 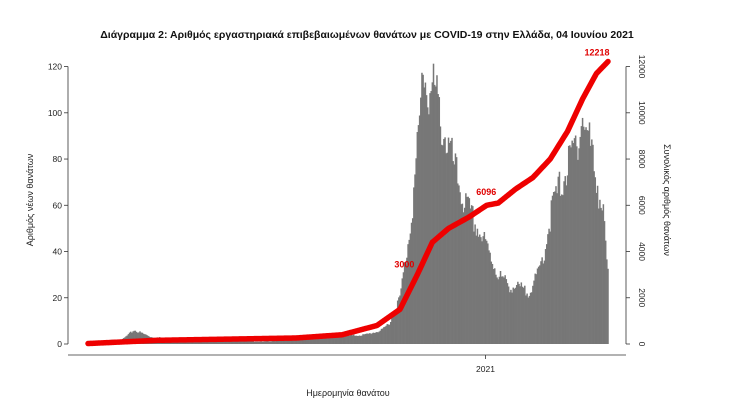 I want to click on right-y-axis: 0 2000 4000 6000 8000 10000 12000, so click(x=636, y=201).